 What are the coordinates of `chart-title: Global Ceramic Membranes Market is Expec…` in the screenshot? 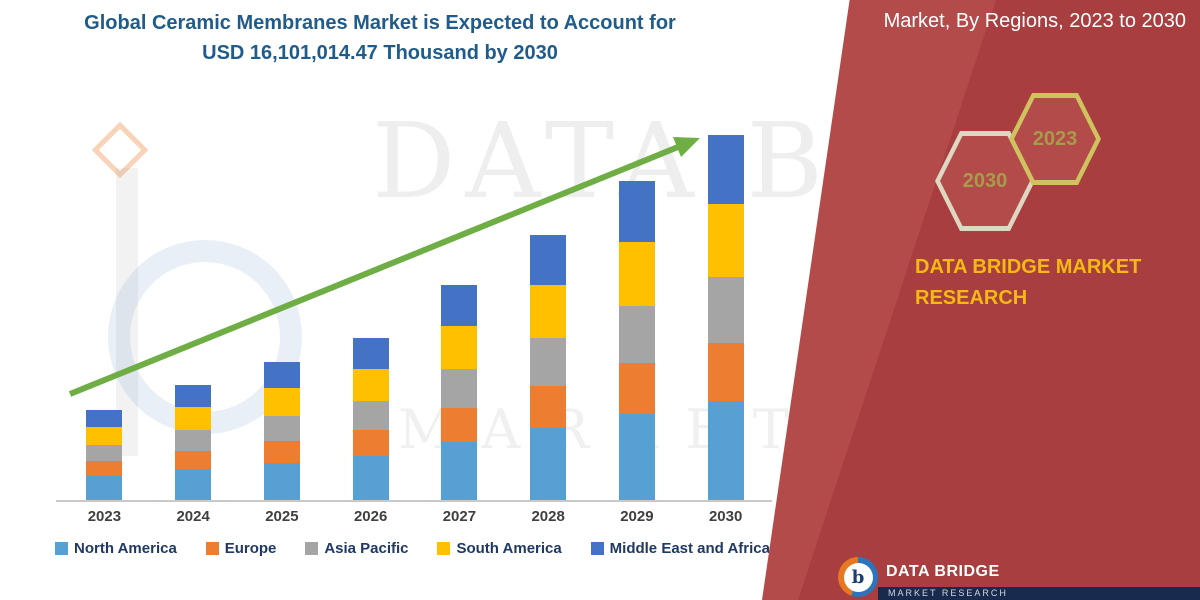 It's located at (380, 38).